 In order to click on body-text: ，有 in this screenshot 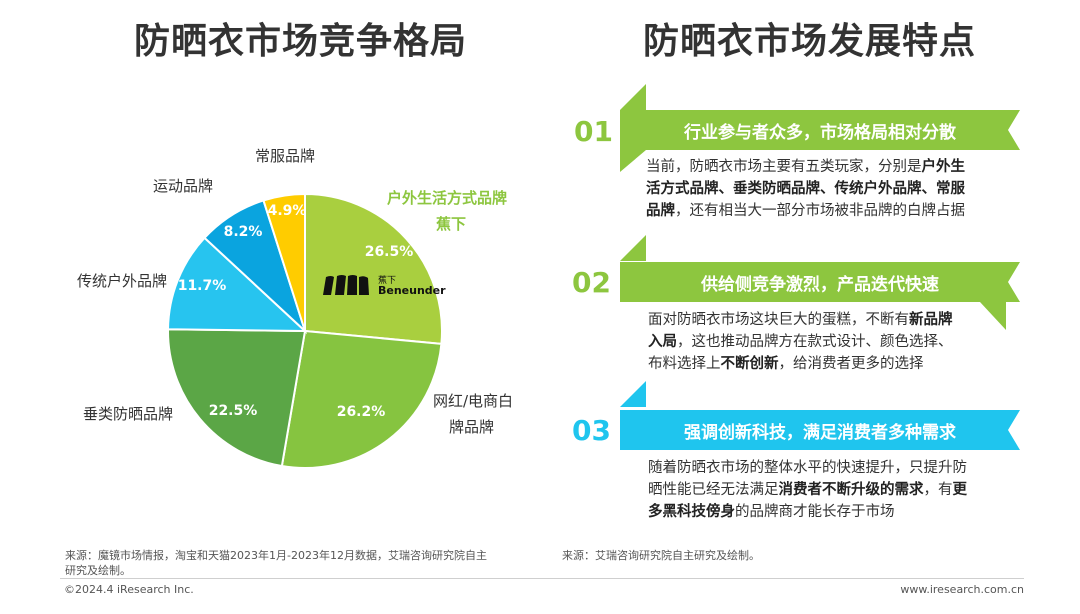, I will do `click(938, 490)`.